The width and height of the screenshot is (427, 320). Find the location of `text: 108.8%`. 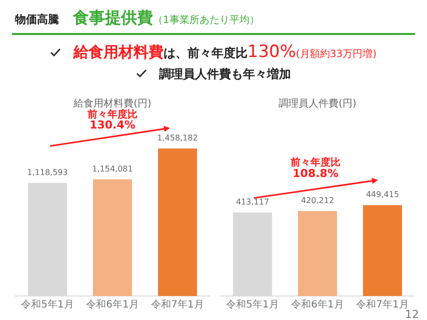

text: 108.8% is located at coordinates (315, 173).